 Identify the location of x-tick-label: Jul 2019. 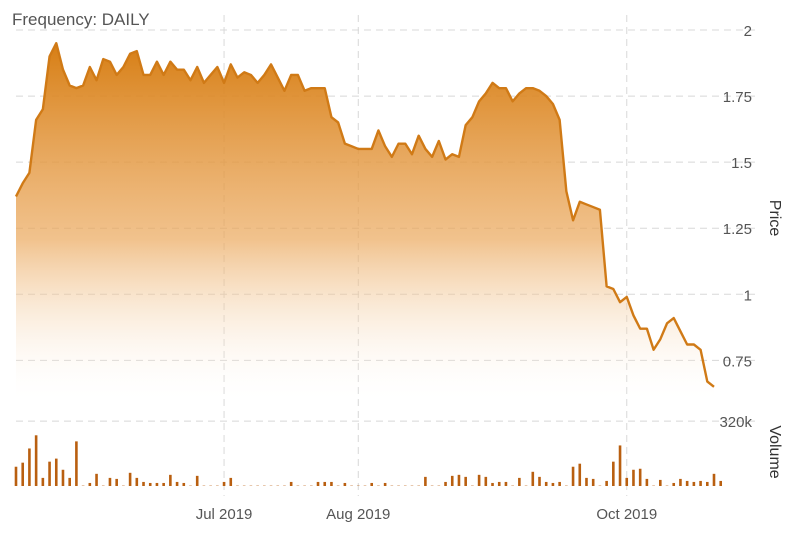
(224, 514).